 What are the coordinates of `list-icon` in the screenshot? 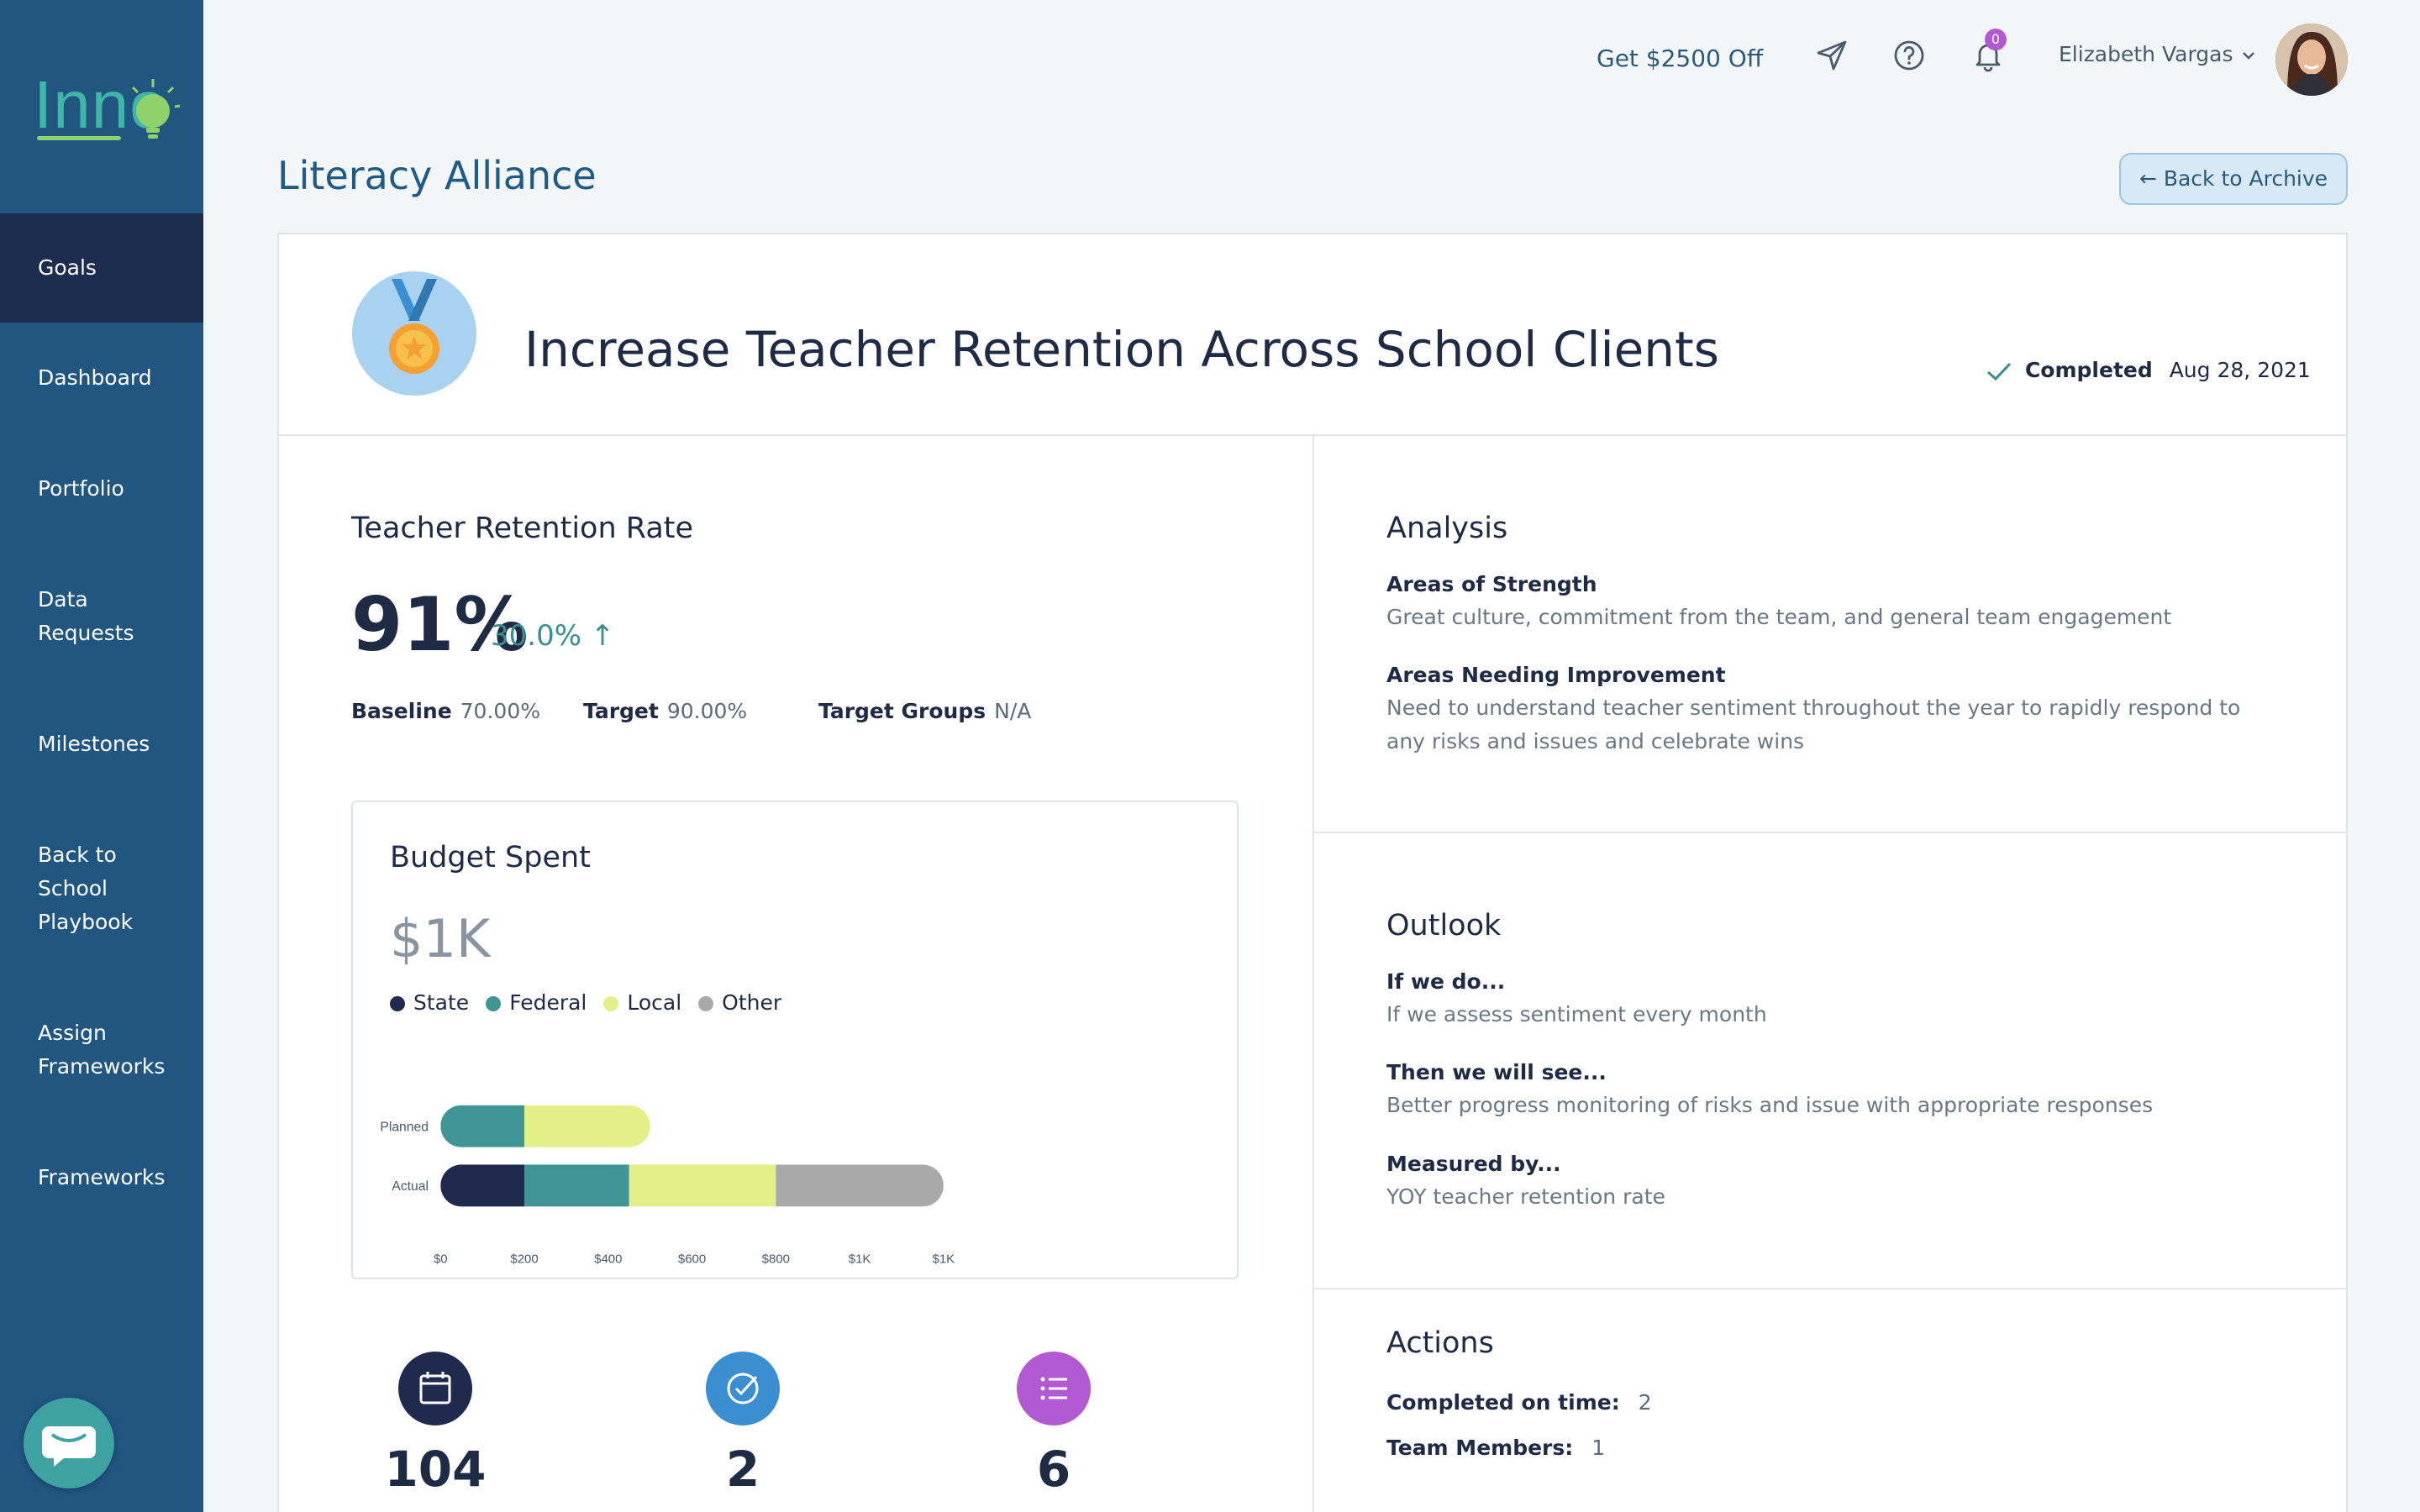 It's located at (1053, 1388).